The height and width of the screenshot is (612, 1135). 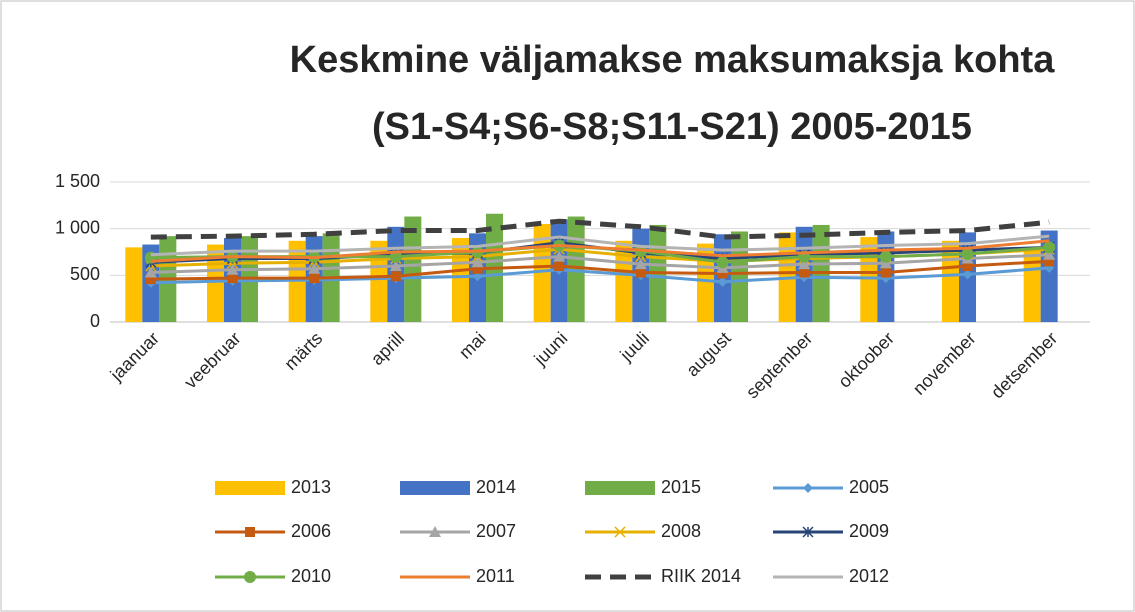 I want to click on chart-title: (S1-S4;S6-S8;S11-S21) 2005-2015, so click(x=672, y=127).